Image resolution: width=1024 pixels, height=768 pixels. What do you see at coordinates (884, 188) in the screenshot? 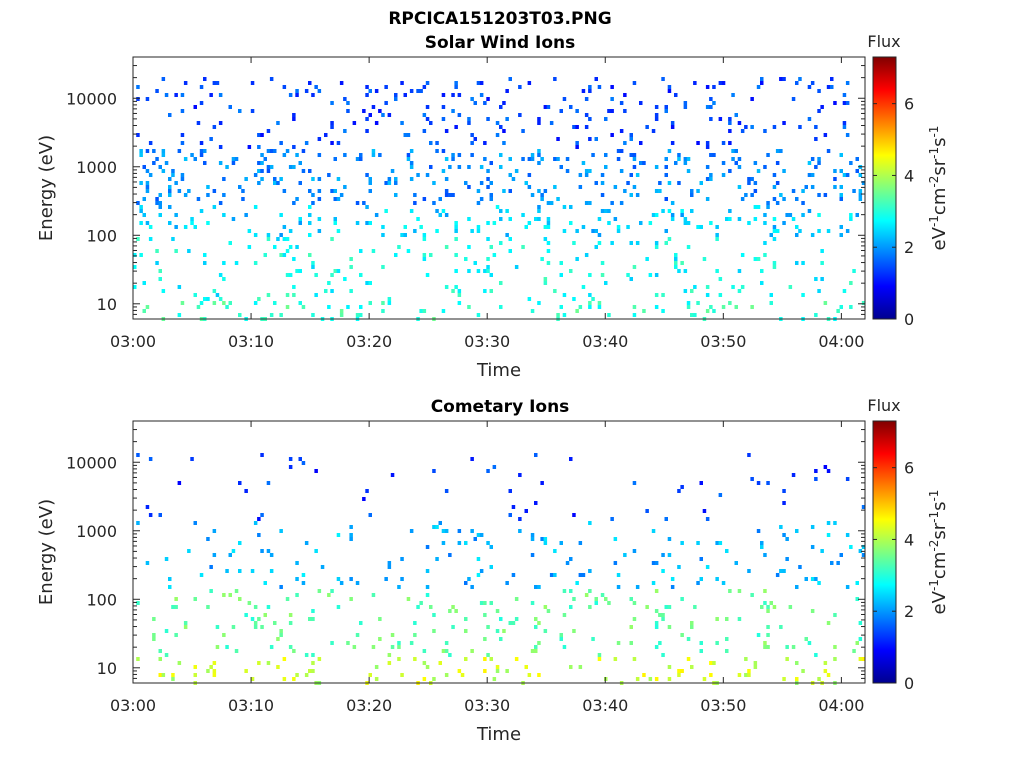
I see `colorbar` at bounding box center [884, 188].